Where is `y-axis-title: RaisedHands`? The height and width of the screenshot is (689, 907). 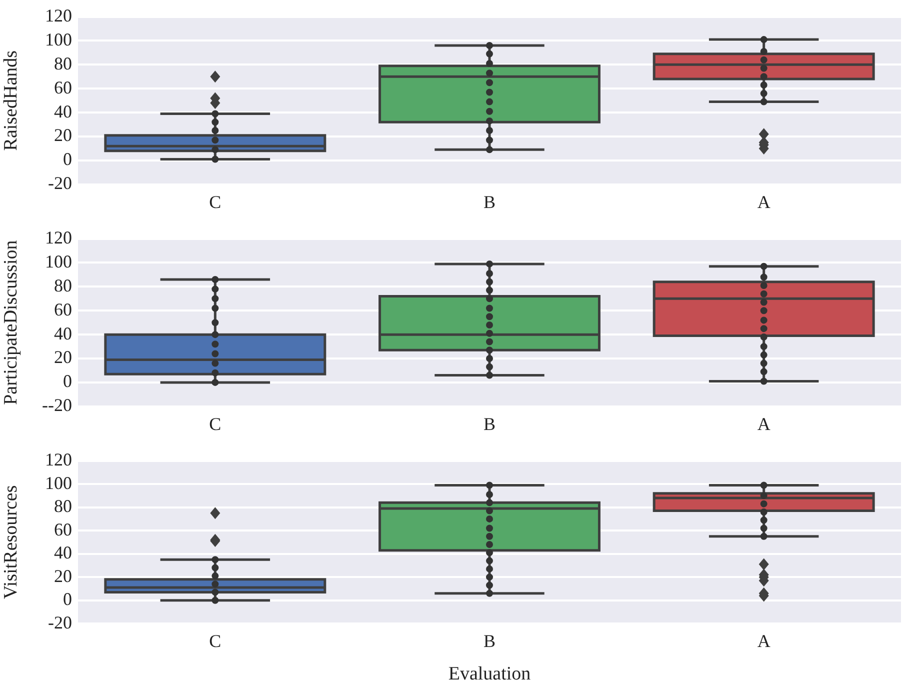
y-axis-title: RaisedHands is located at coordinates (11, 100).